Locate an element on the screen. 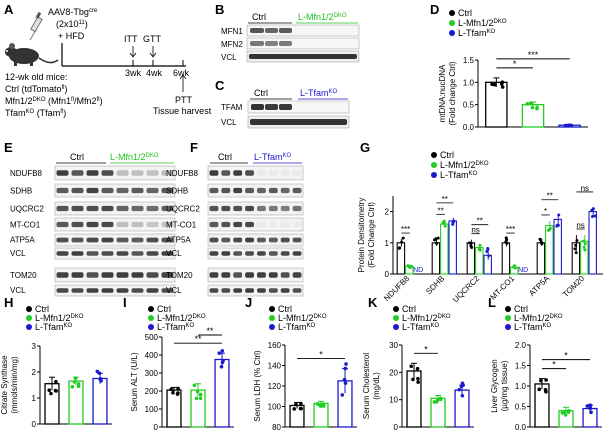 Image resolution: width=613 pixels, height=443 pixels. y-axis-label-units: (mg/dL) is located at coordinates (376, 386).